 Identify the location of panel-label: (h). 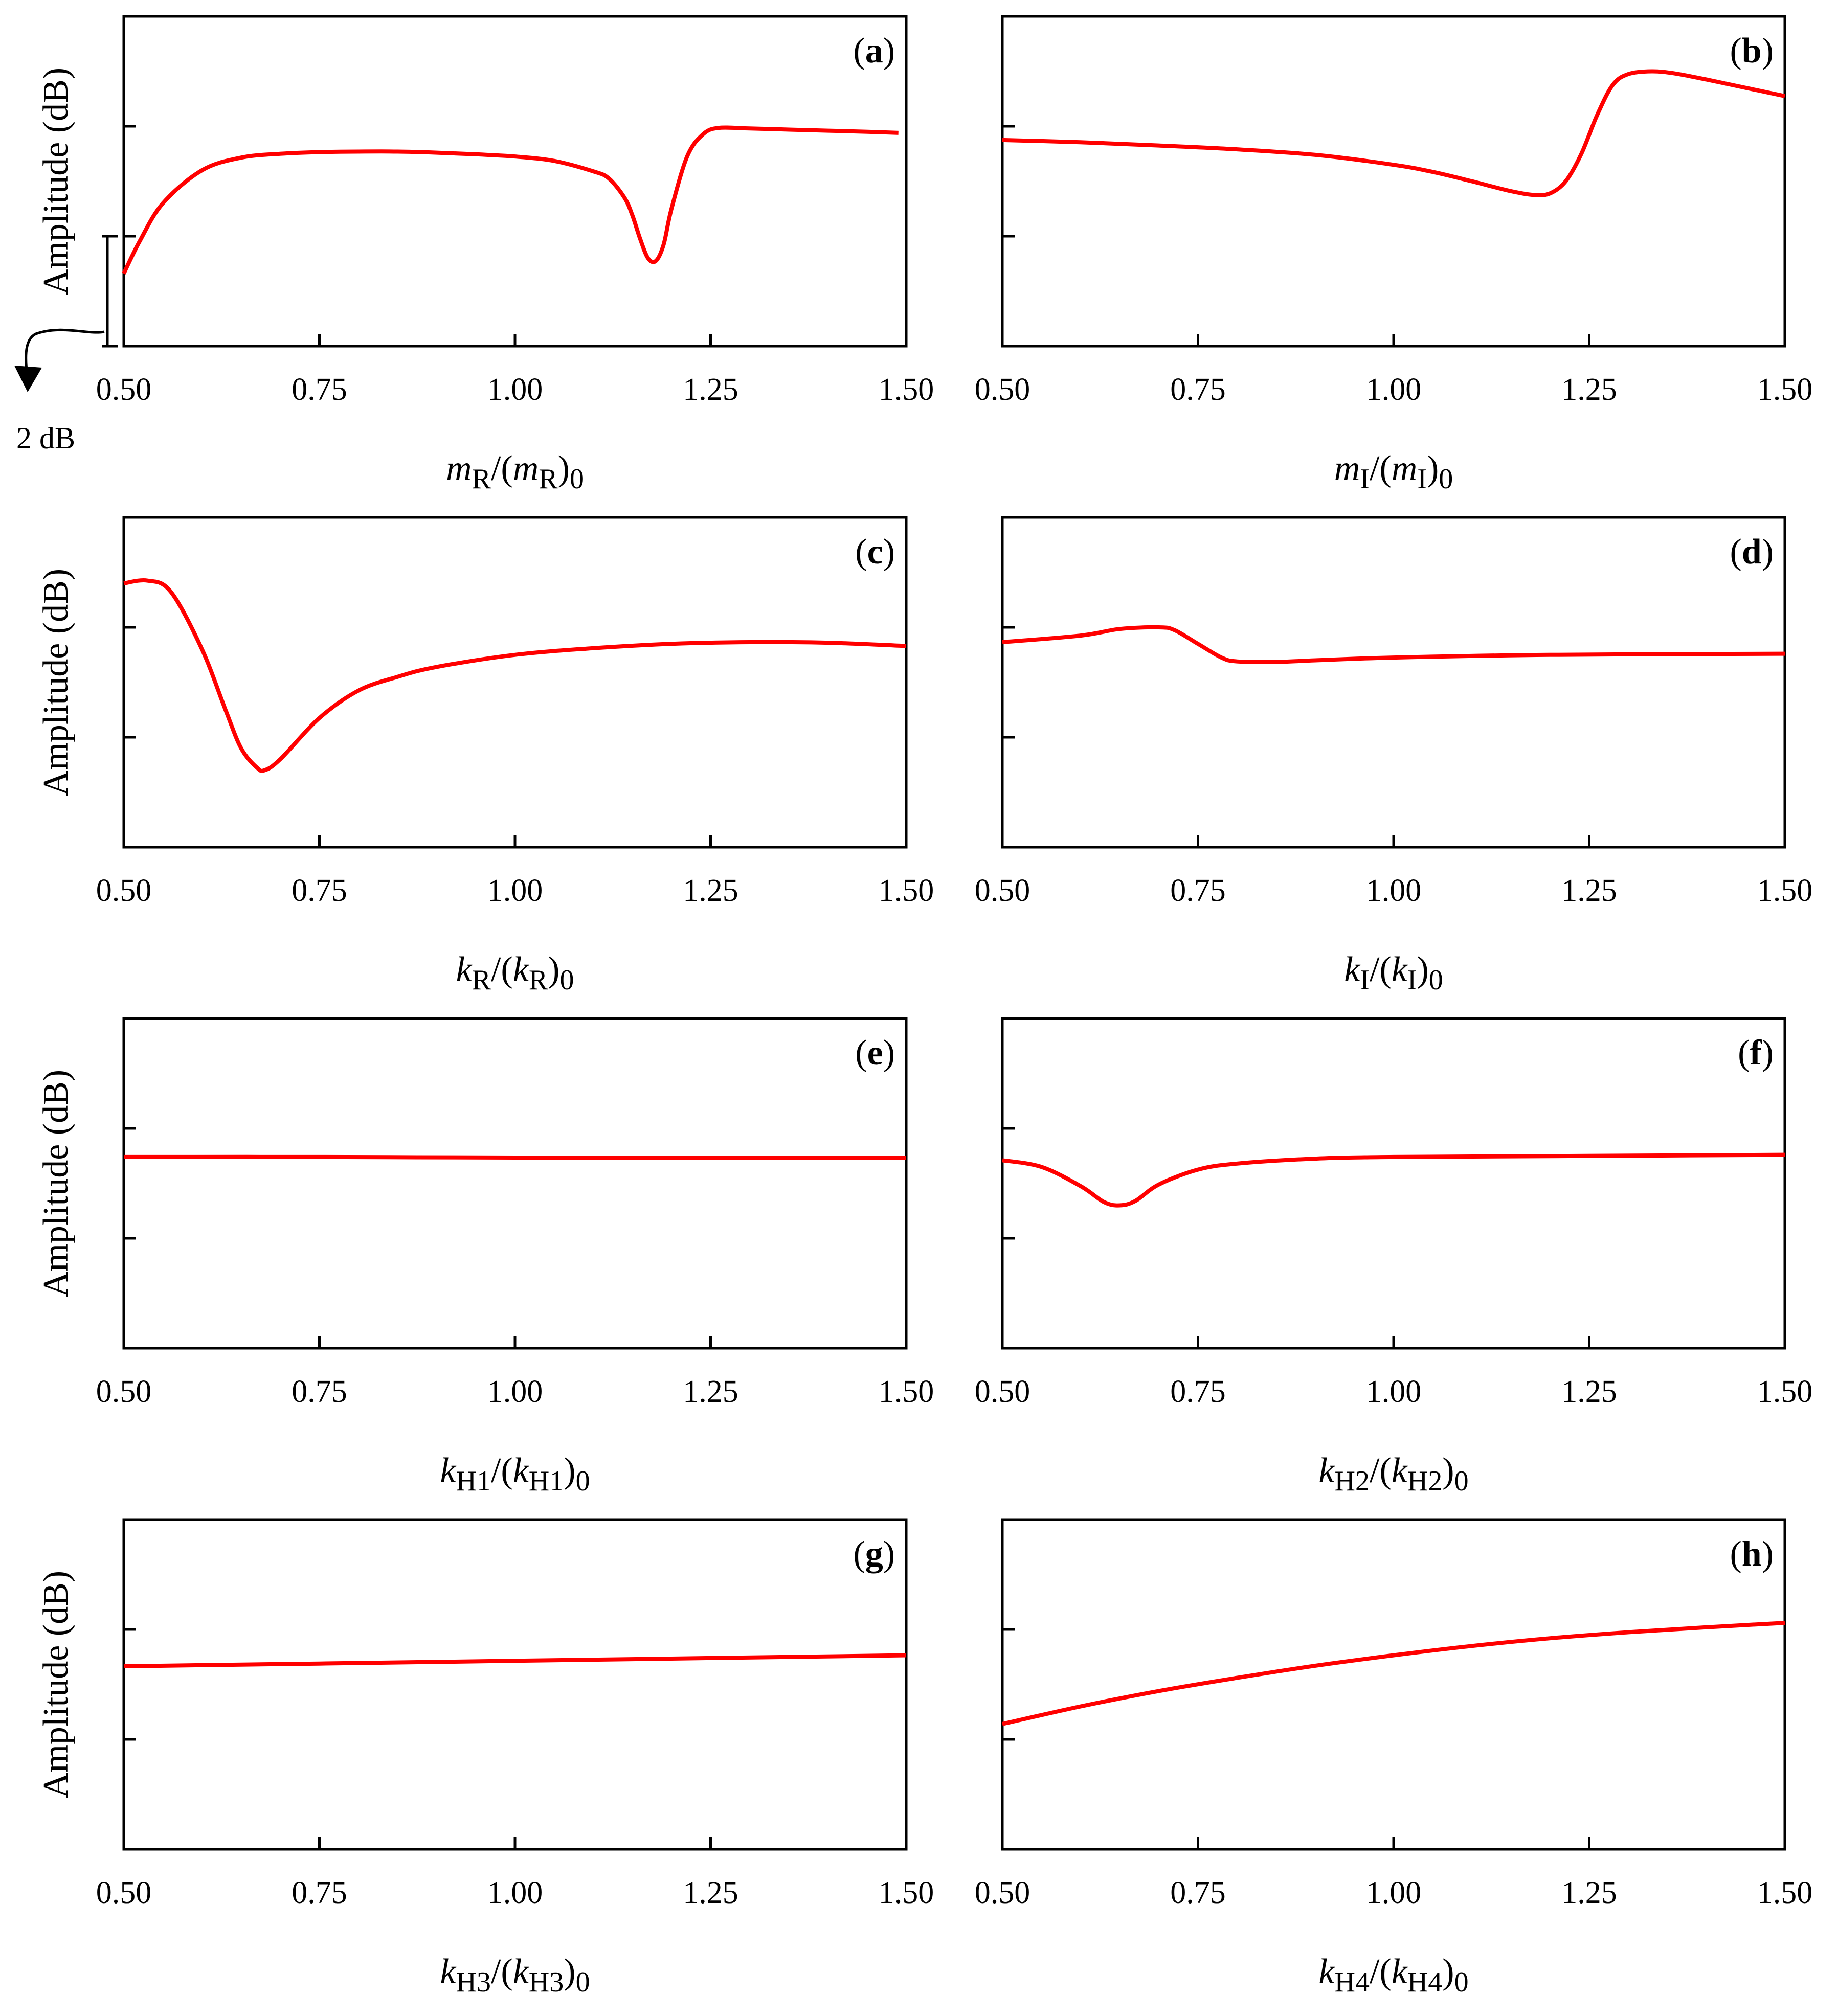
(1752, 1554).